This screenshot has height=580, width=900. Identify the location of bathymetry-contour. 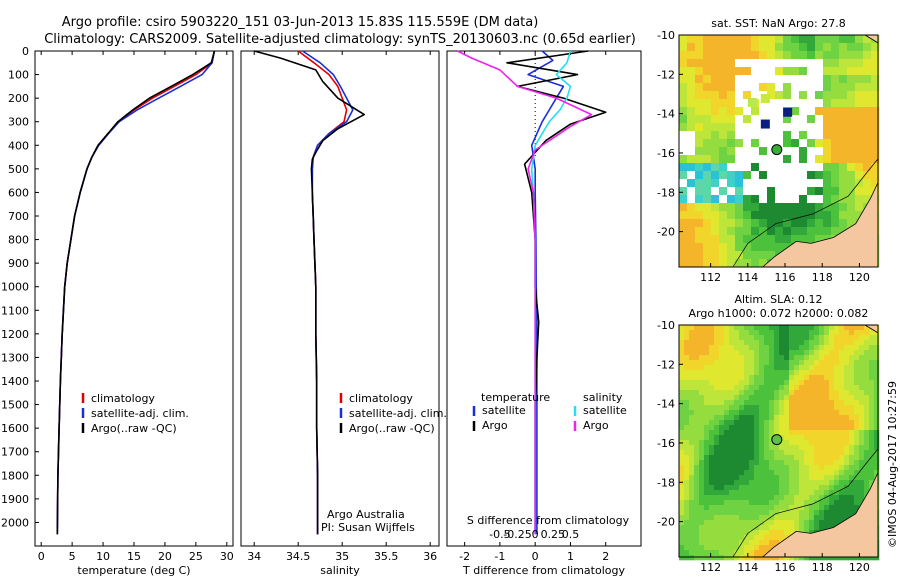
(805, 503).